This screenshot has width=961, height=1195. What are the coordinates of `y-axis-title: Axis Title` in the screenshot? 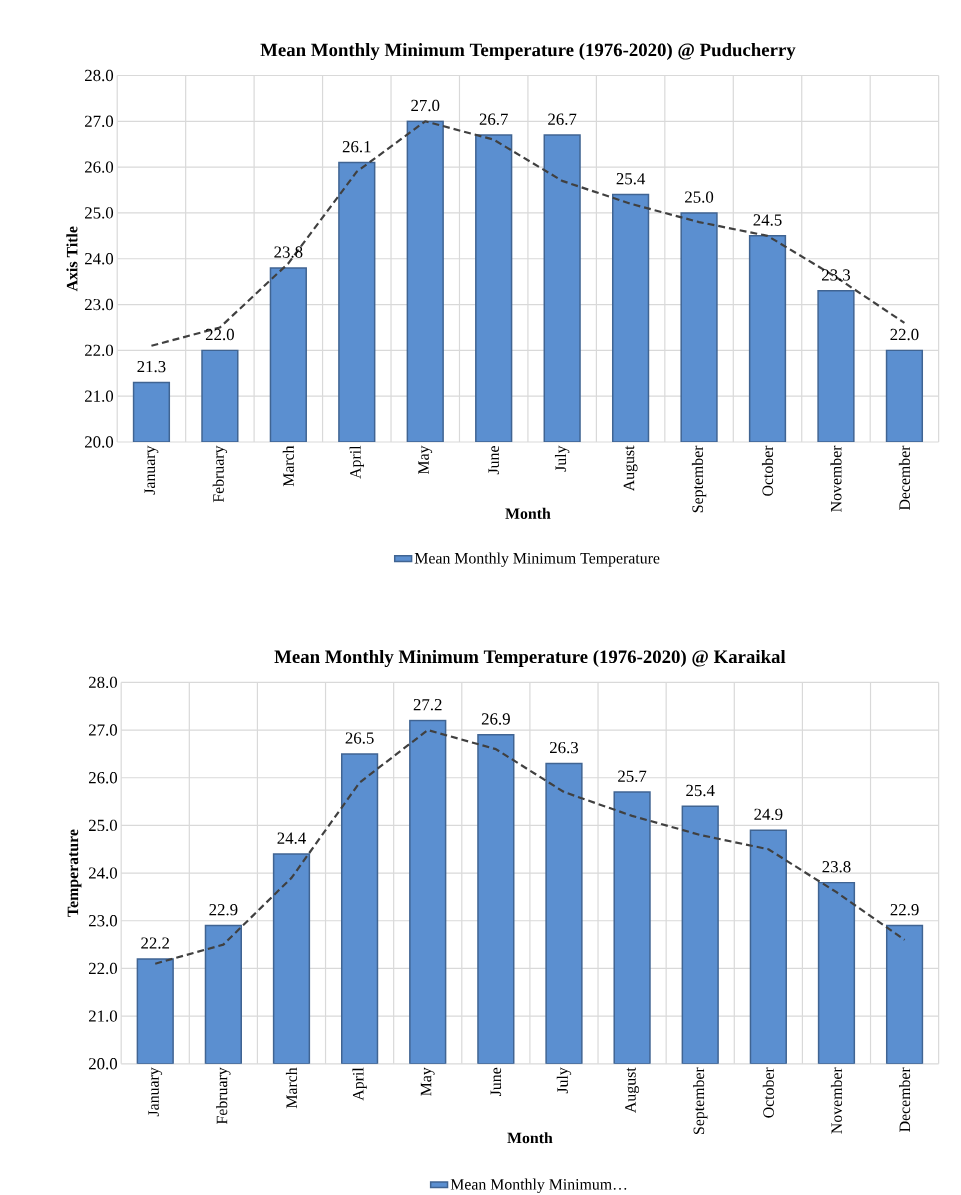 It's located at (72, 259).